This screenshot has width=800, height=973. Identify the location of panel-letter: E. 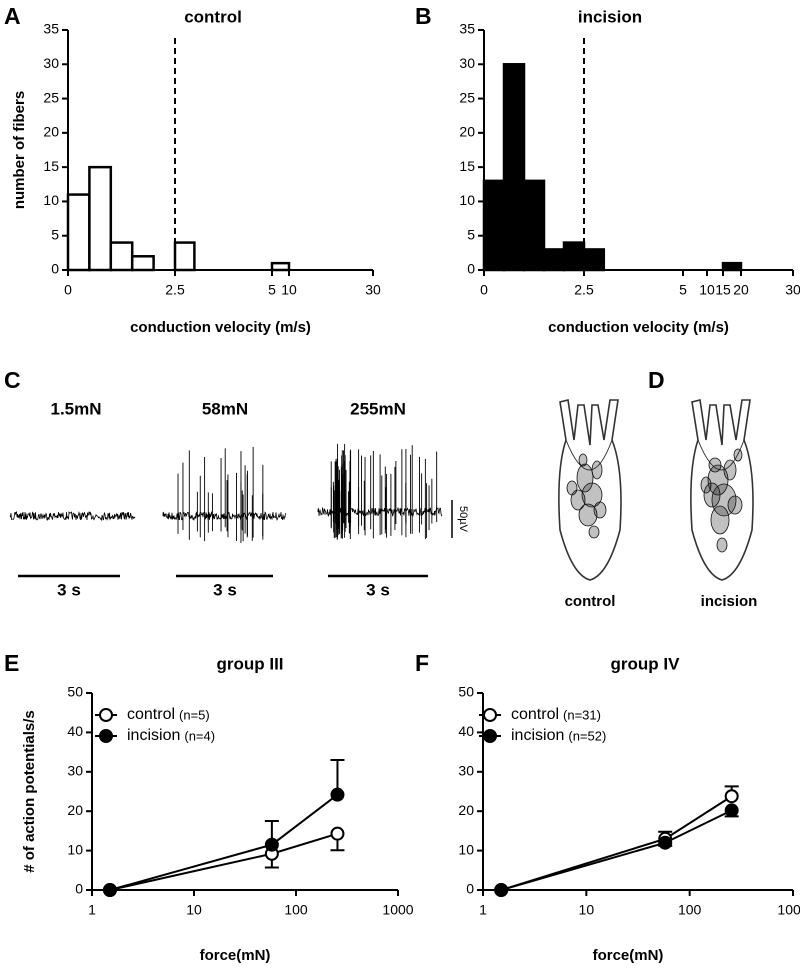
(11, 663).